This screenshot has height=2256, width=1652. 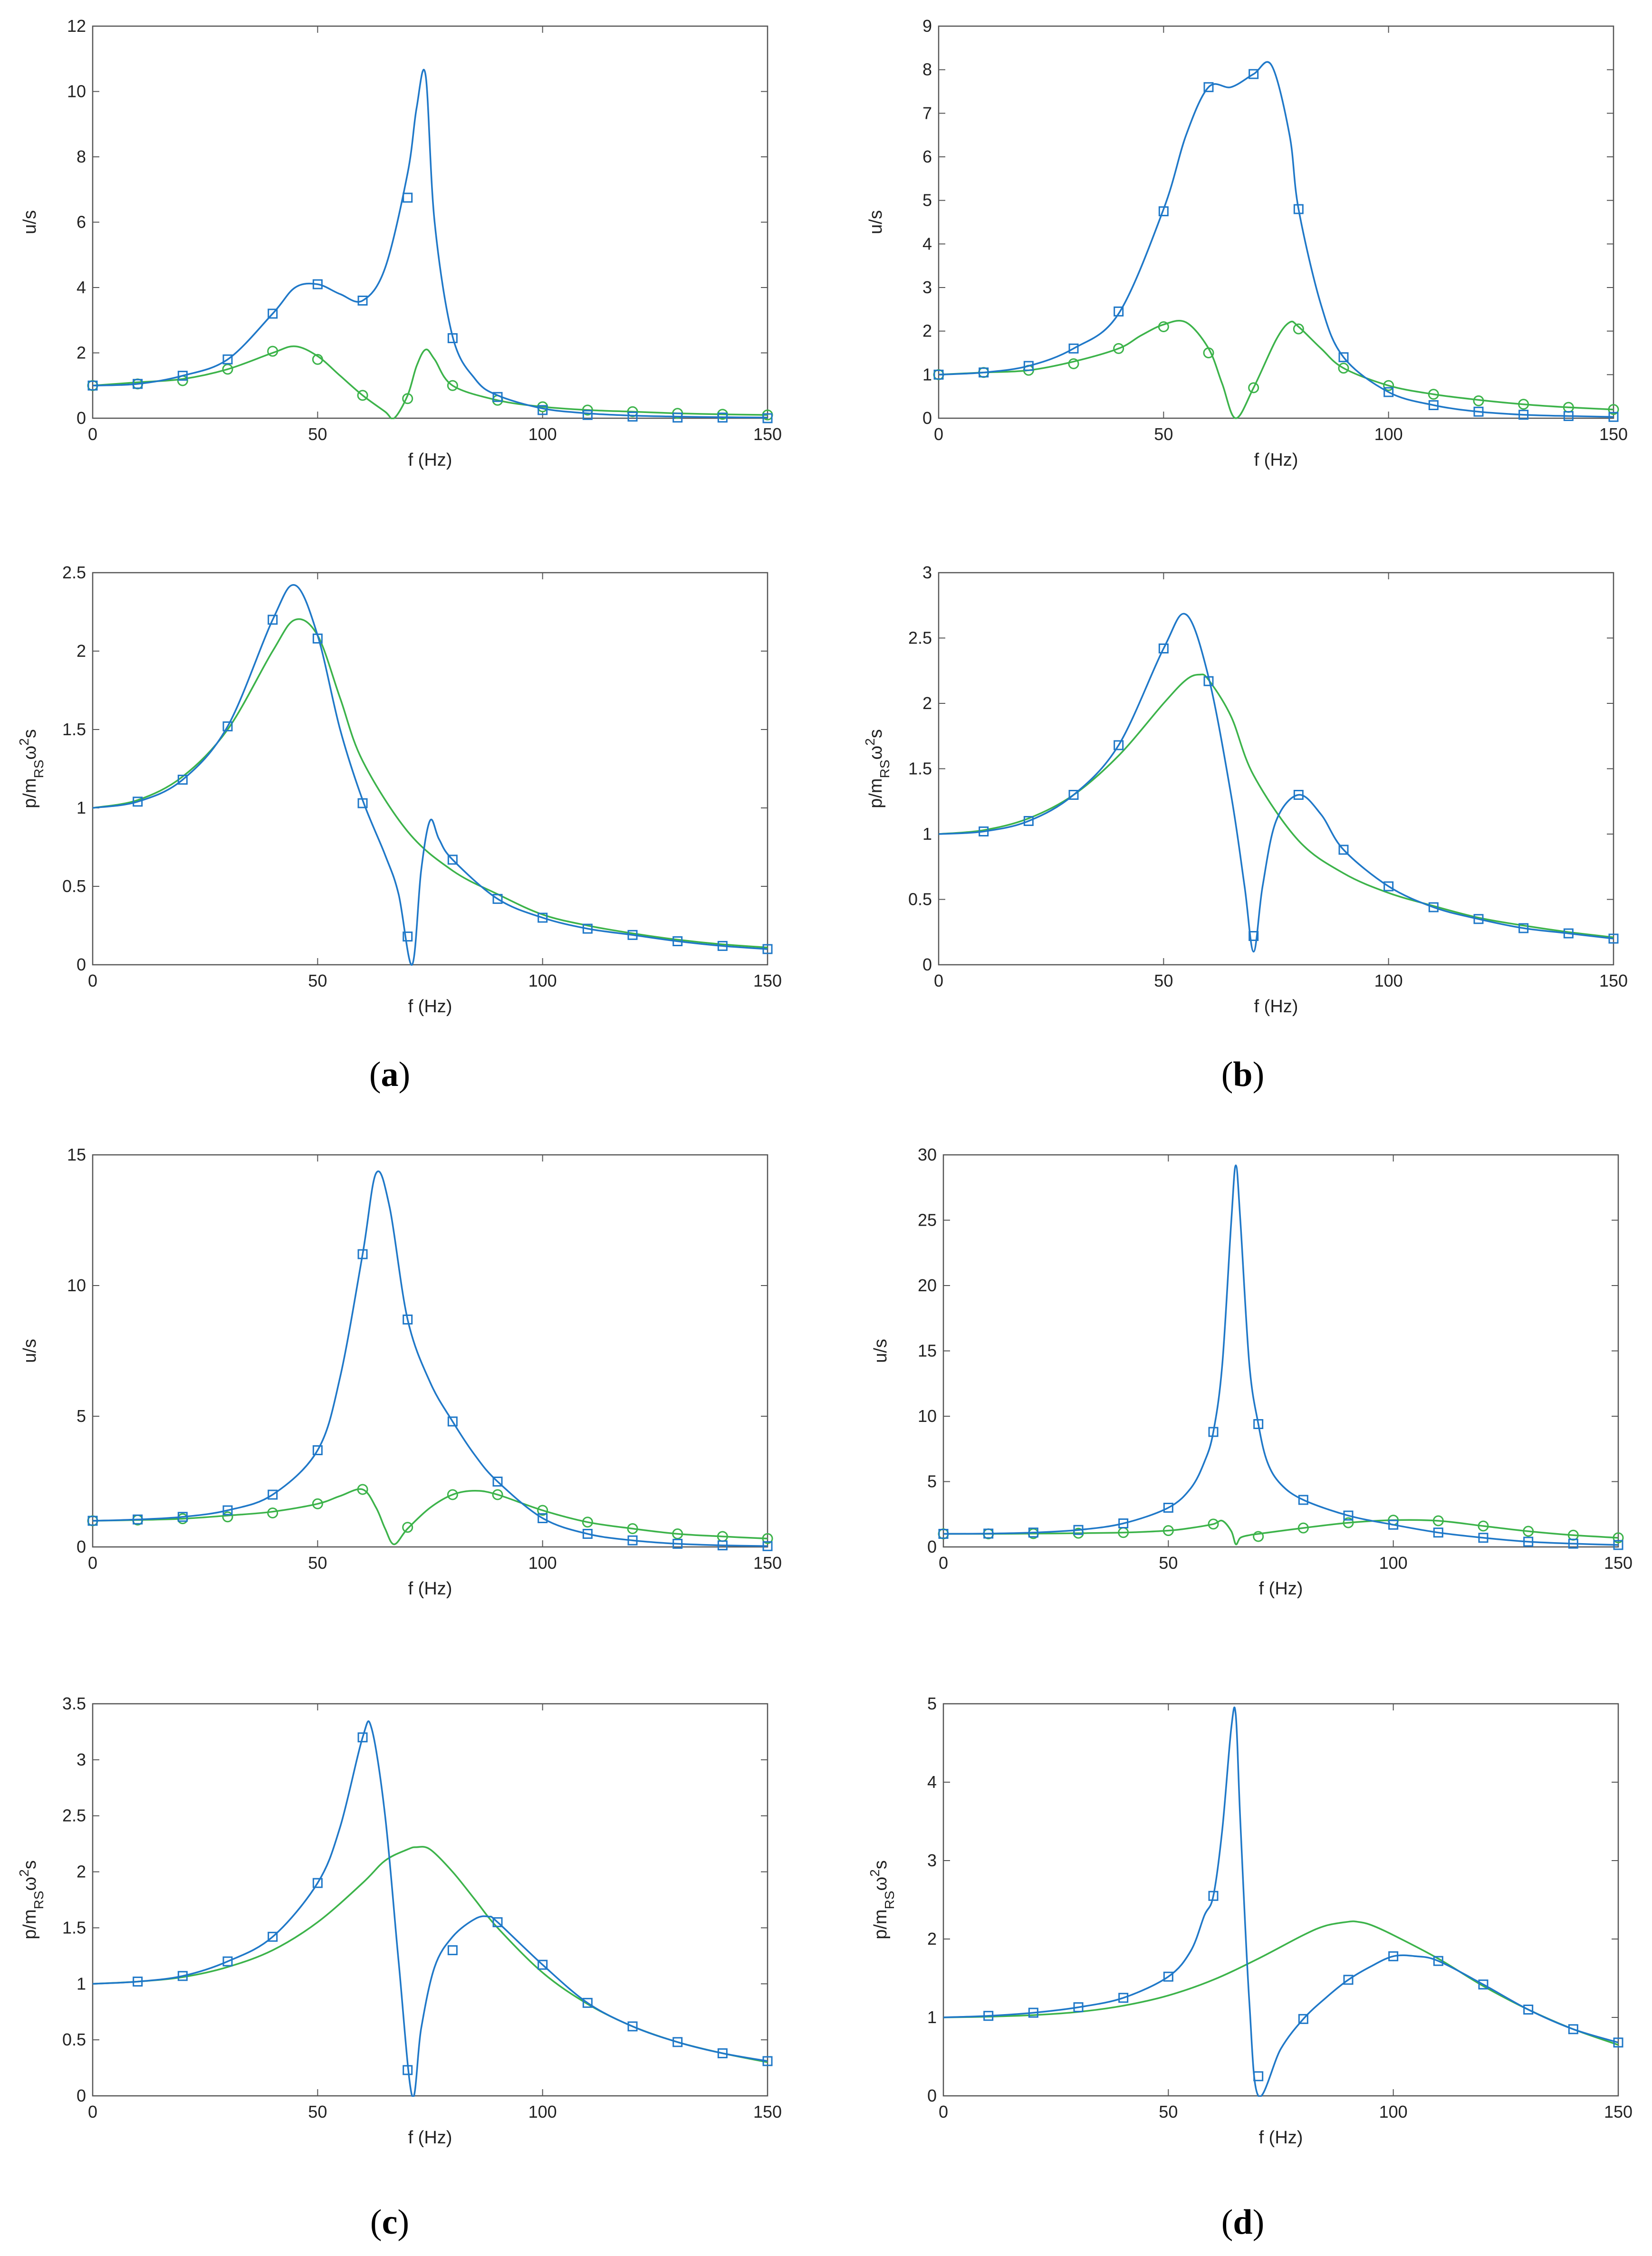 I want to click on y-tick-label: 8, so click(x=927, y=69).